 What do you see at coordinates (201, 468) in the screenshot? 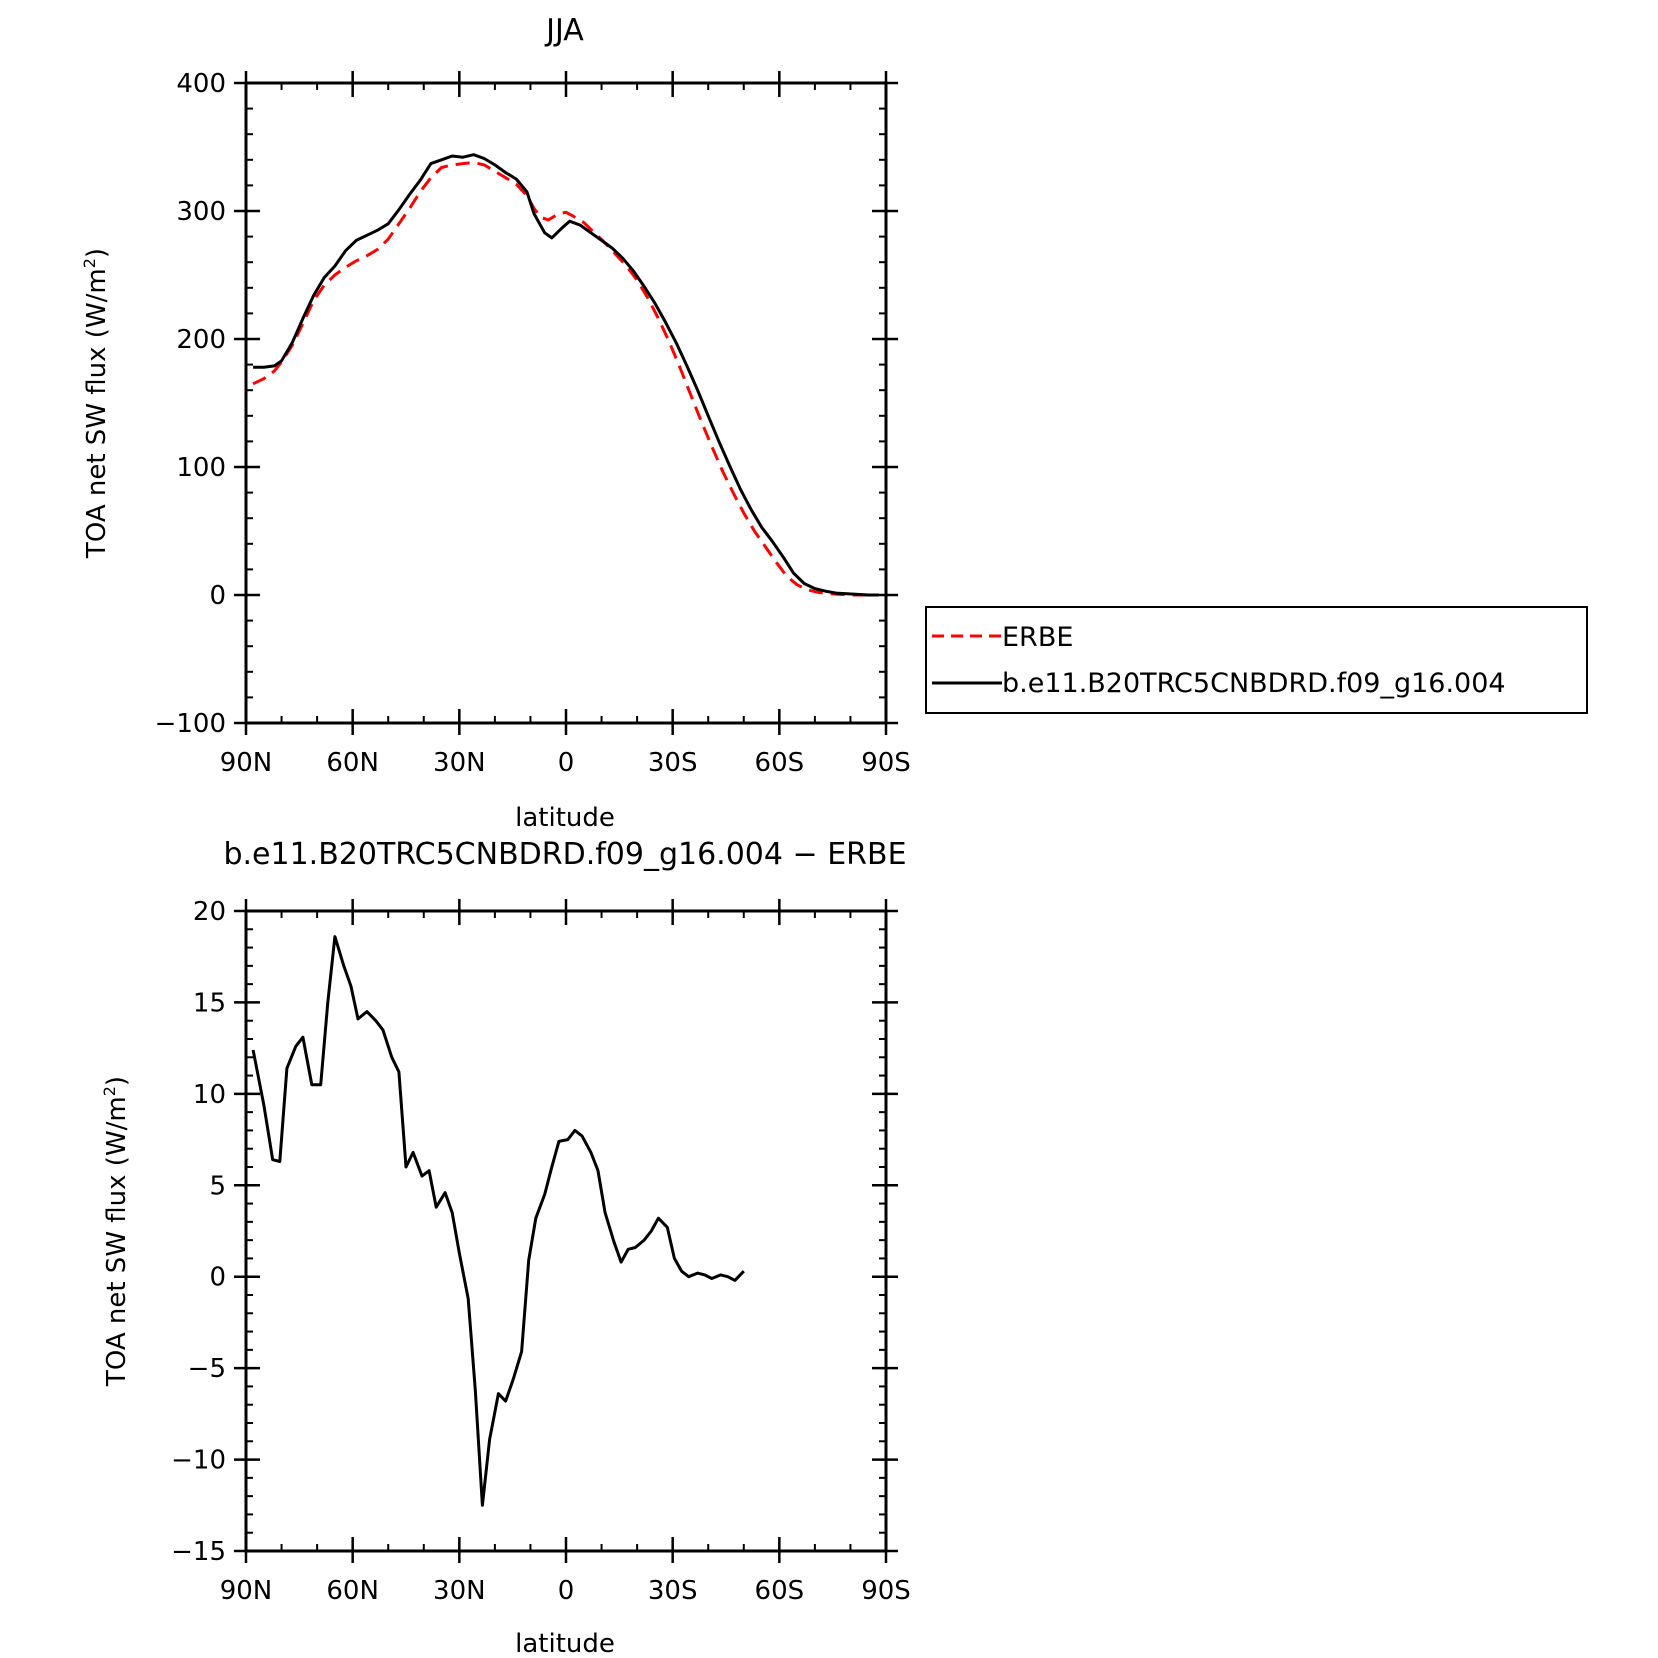
I see `top-y-tick-label: 100` at bounding box center [201, 468].